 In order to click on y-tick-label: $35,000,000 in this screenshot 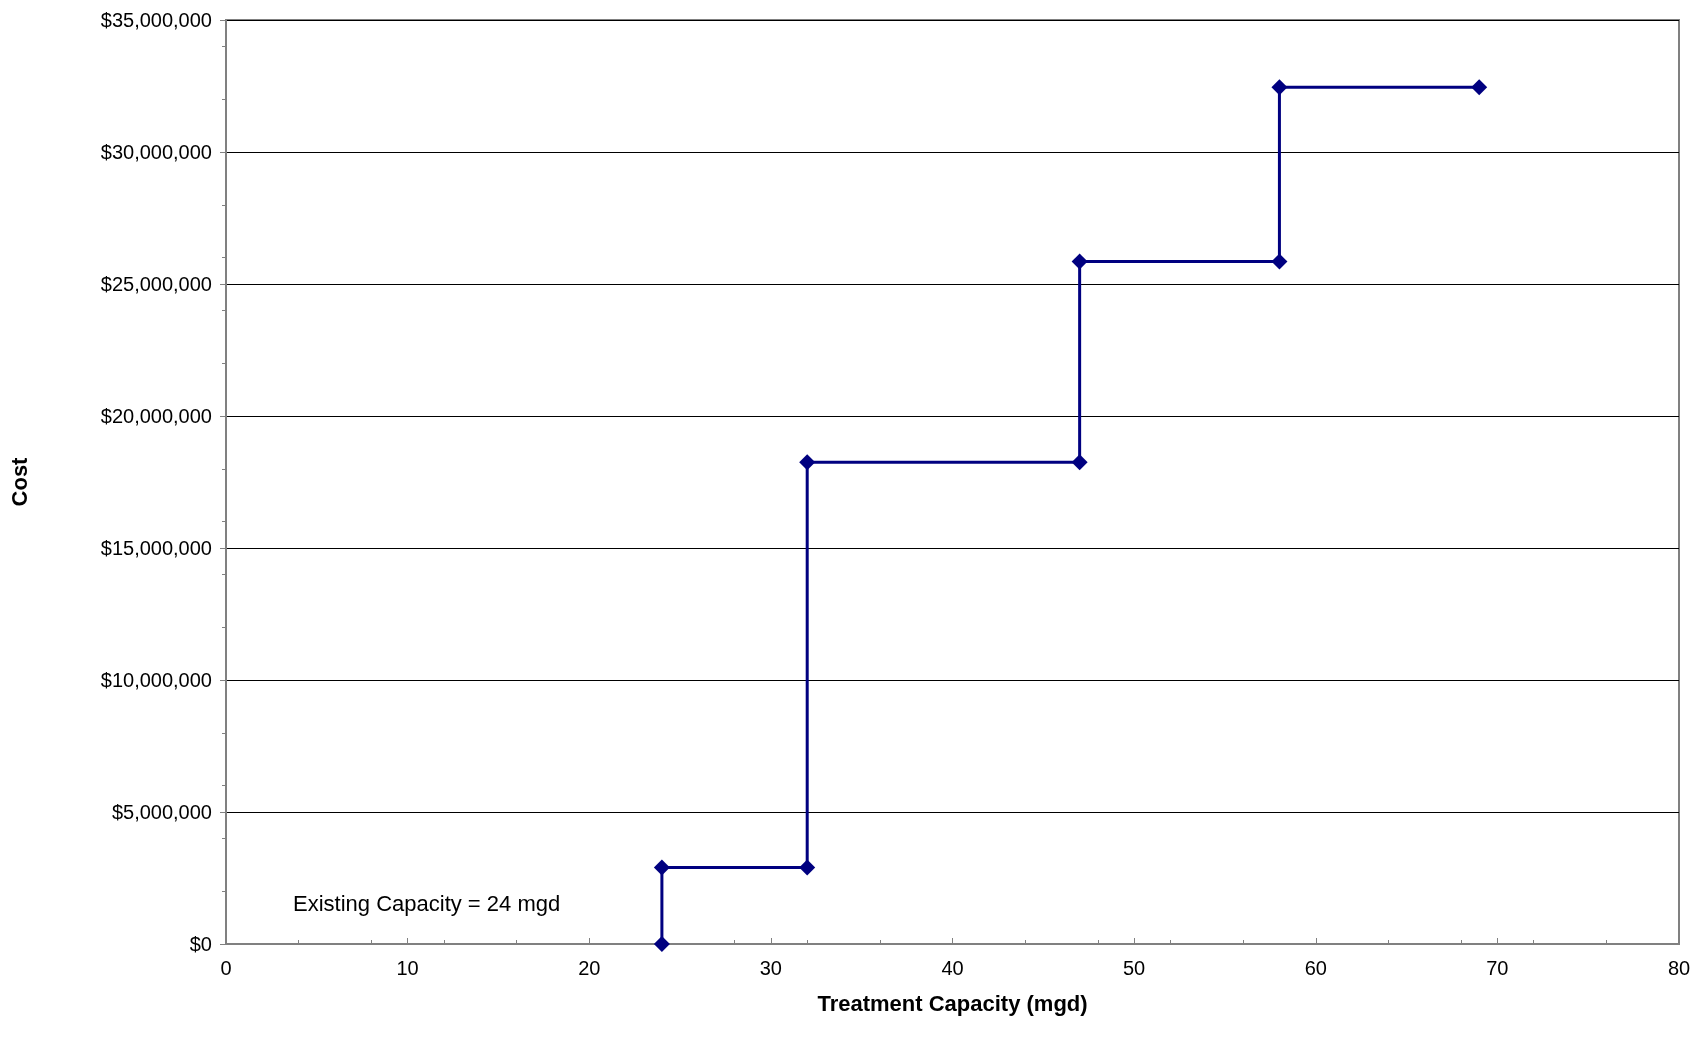, I will do `click(156, 20)`.